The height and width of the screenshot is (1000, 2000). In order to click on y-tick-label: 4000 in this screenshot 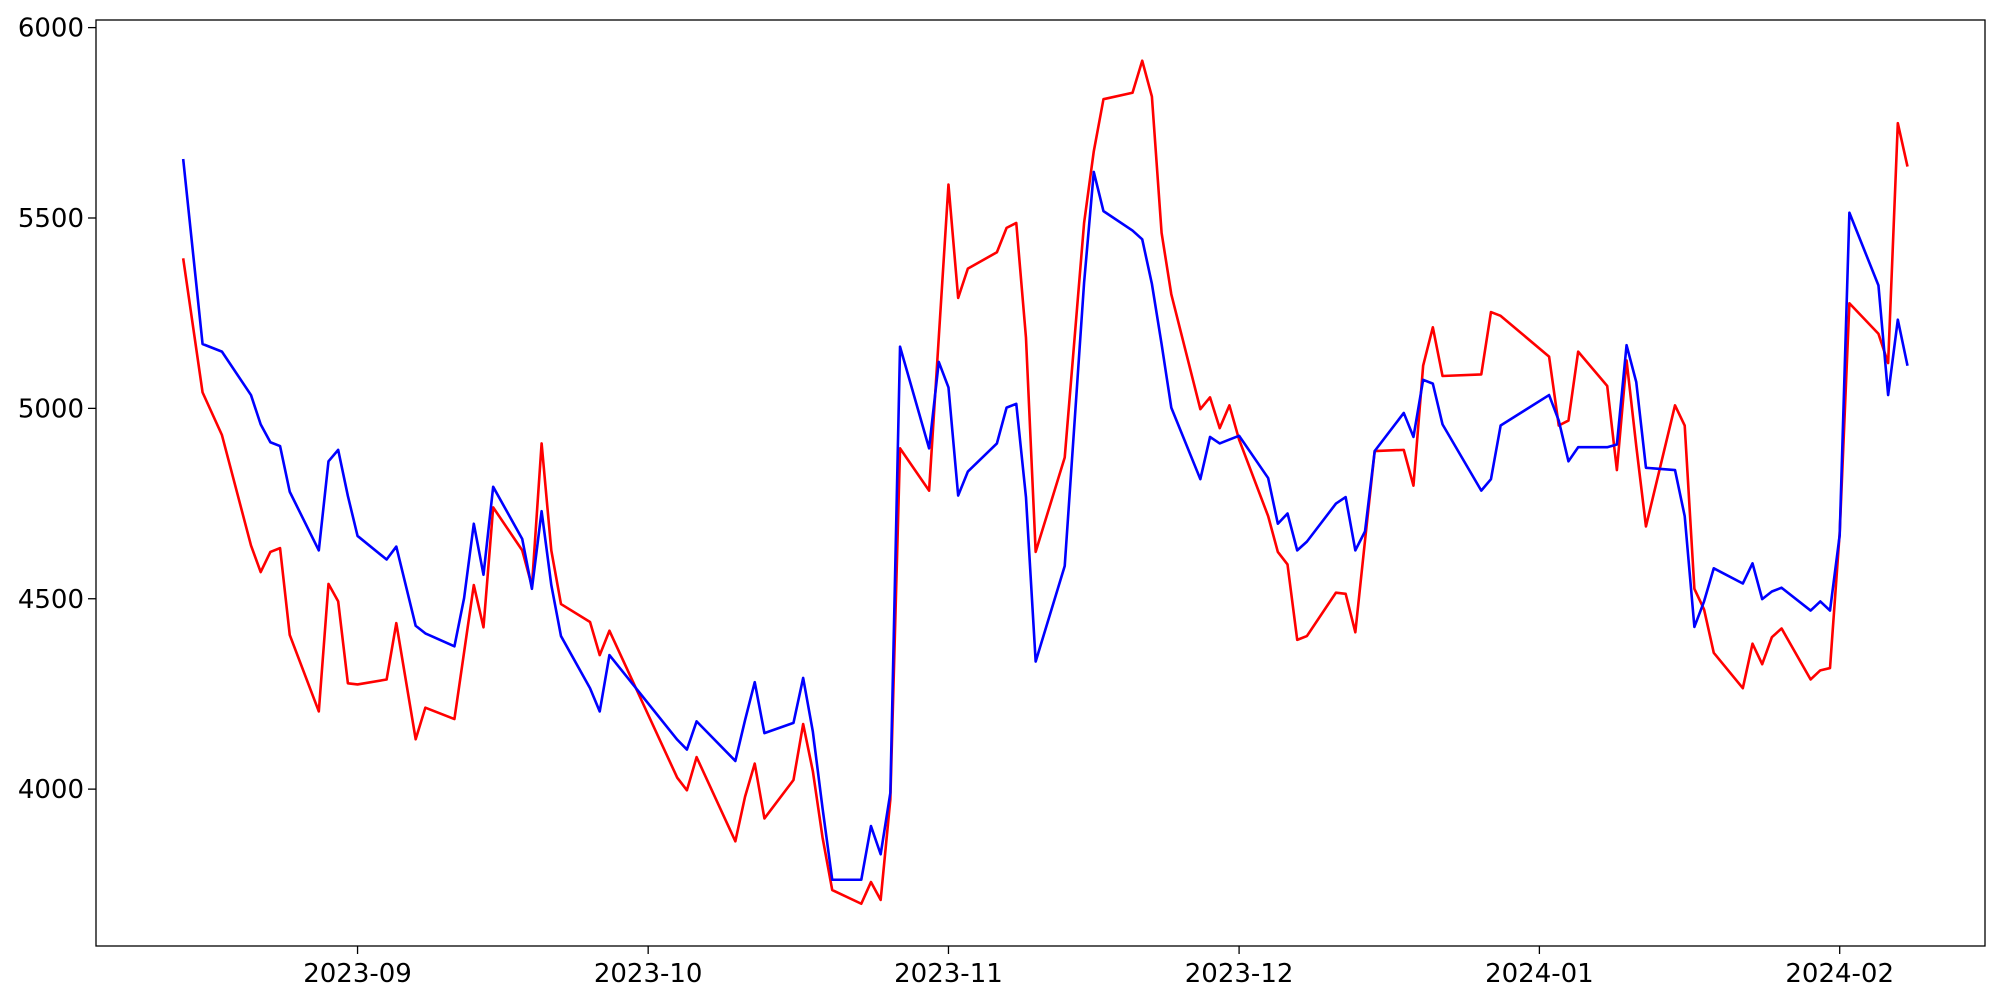, I will do `click(51, 790)`.